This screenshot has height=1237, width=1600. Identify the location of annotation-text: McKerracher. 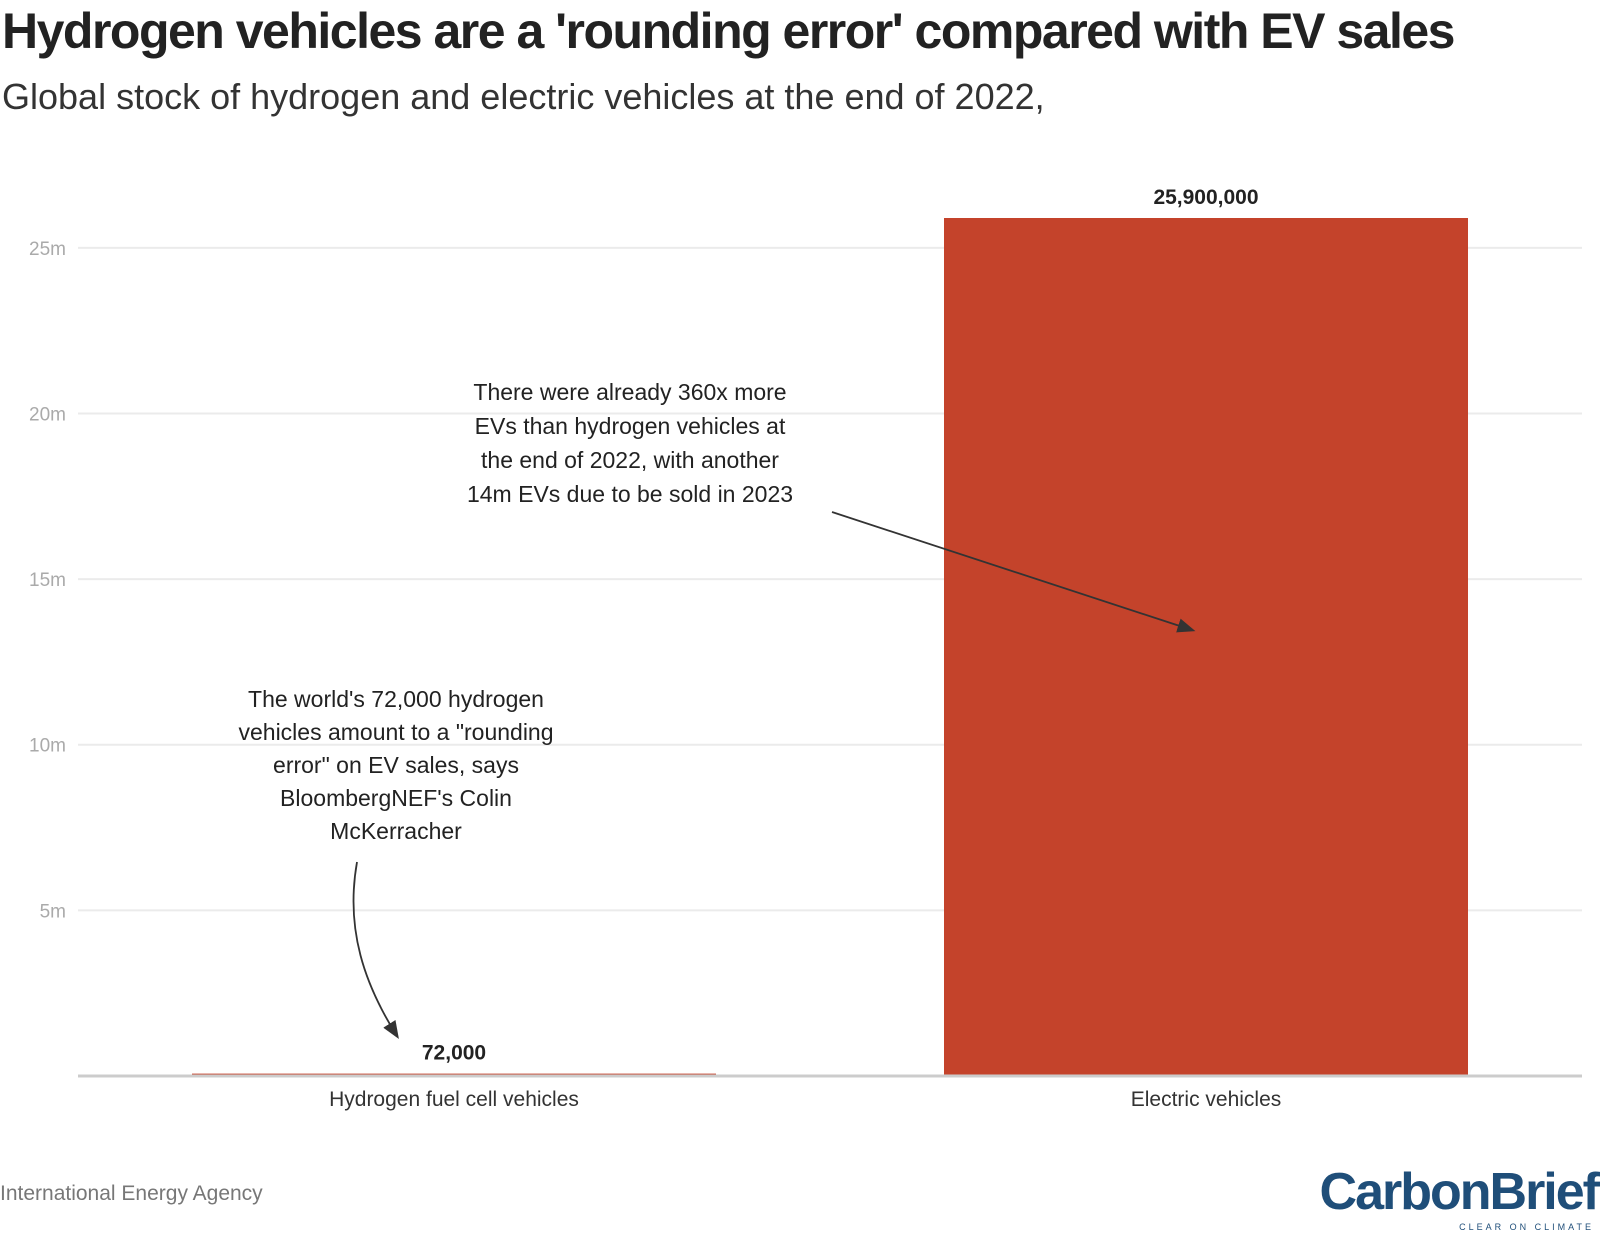
(396, 831).